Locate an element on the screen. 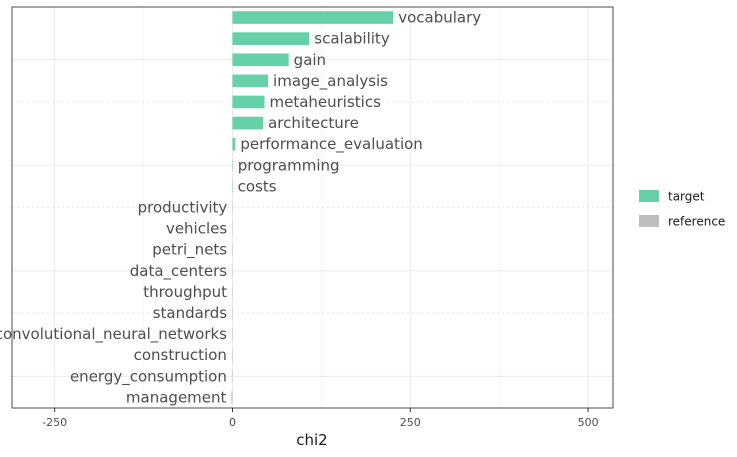 This screenshot has height=457, width=737. bar-architecture is located at coordinates (248, 123).